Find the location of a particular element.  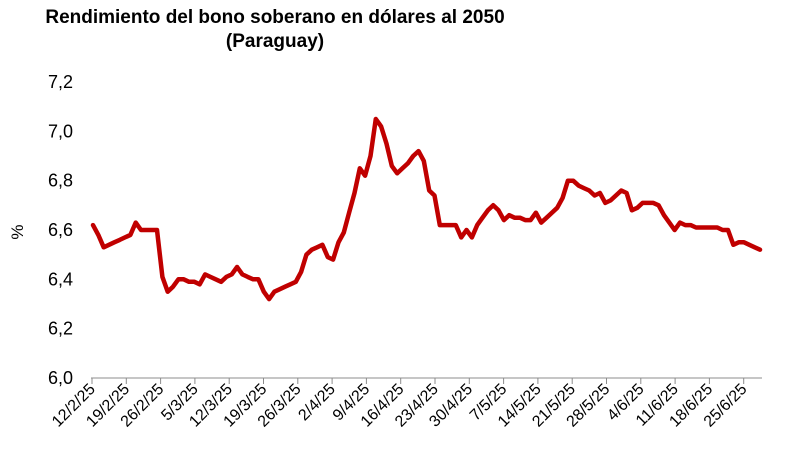

y-tick-label: 6,8 is located at coordinates (60, 181).